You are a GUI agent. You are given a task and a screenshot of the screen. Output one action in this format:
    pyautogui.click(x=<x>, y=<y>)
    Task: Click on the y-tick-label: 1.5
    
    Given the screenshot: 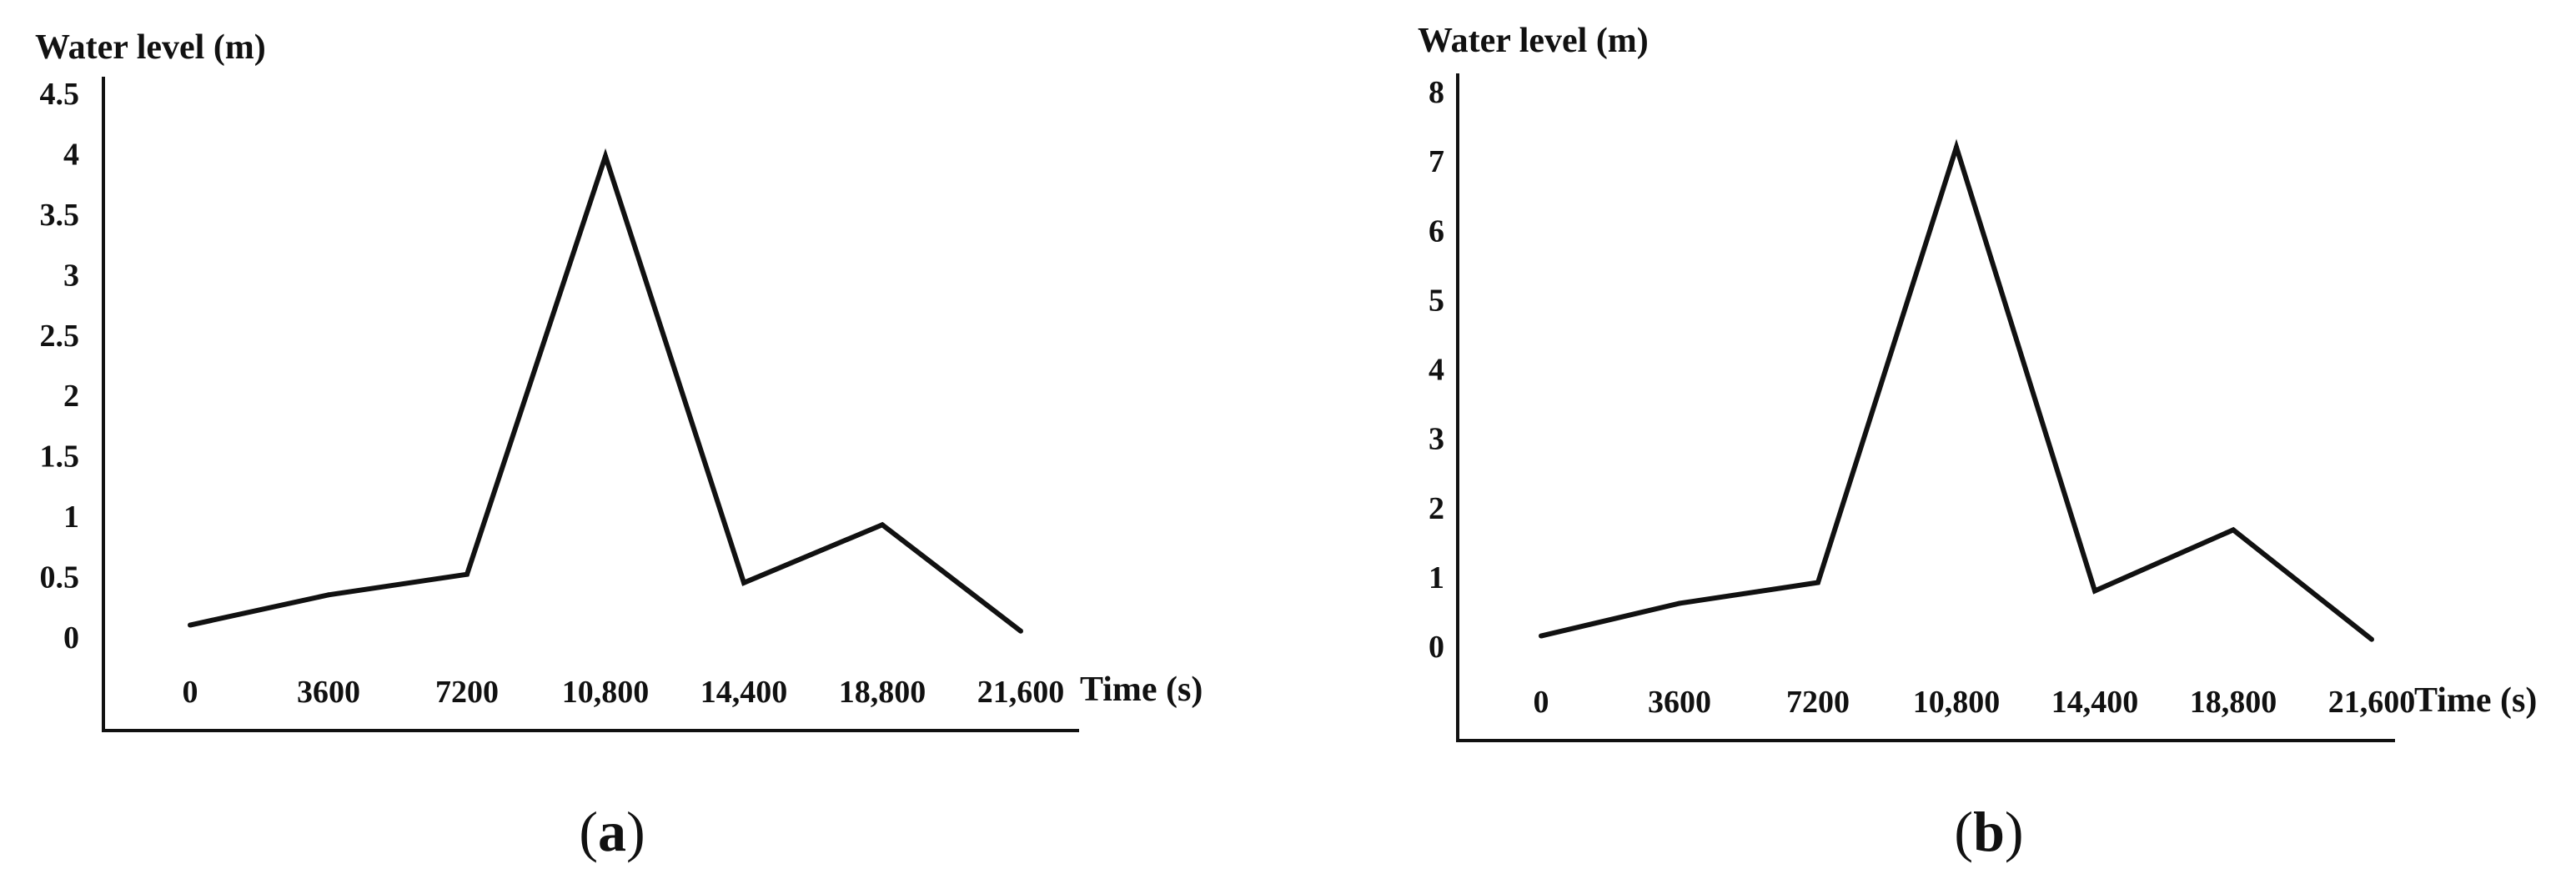 What is the action you would take?
    pyautogui.click(x=60, y=457)
    